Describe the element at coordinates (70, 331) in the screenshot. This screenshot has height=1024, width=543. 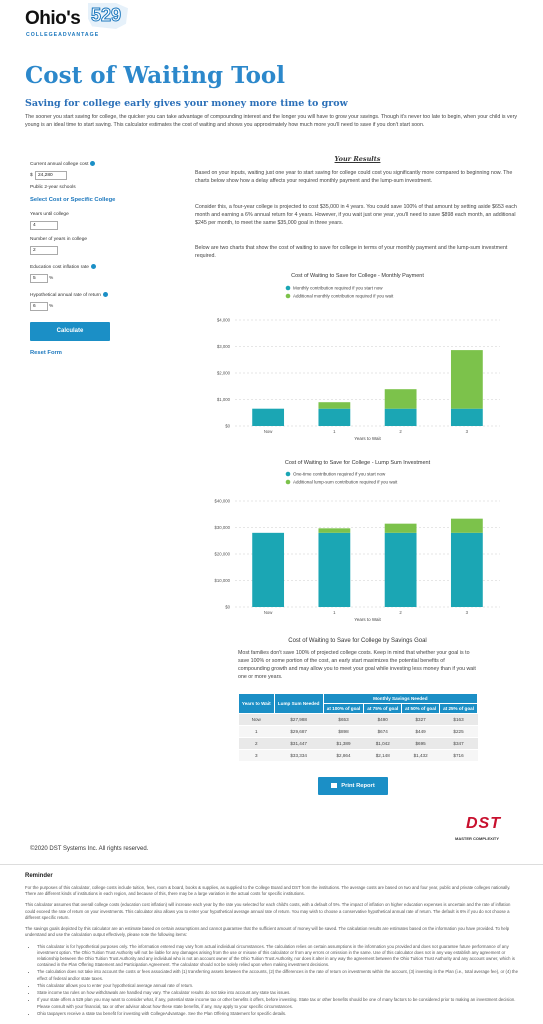
I see `calculate-button: Calculate` at that location.